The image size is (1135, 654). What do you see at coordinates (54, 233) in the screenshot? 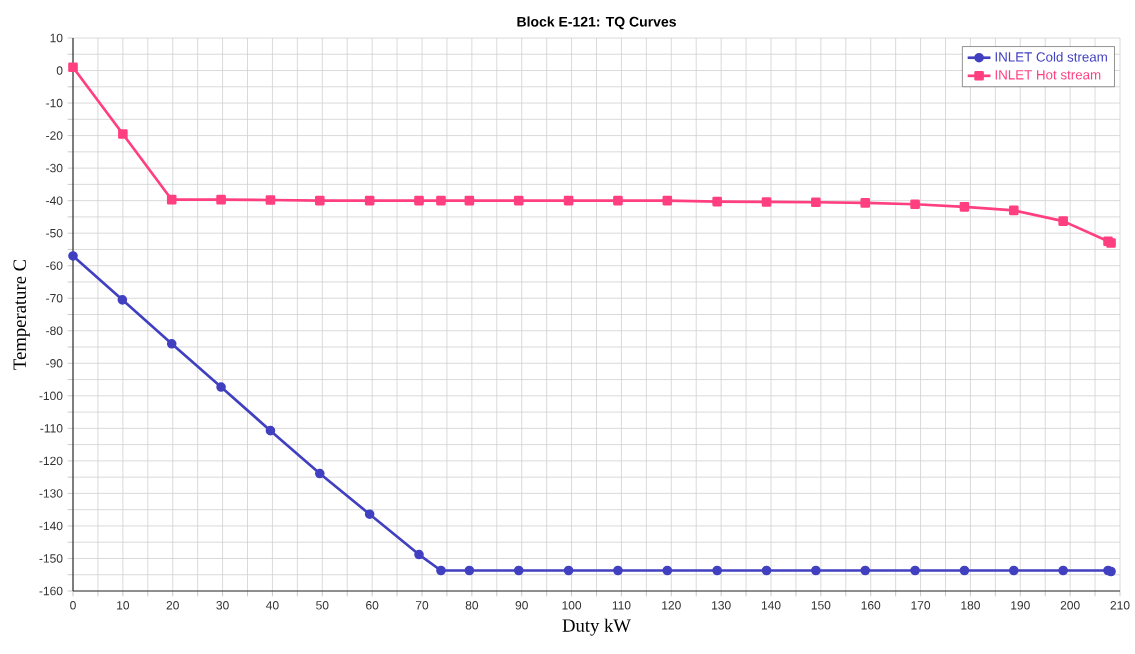
I see `y-tick-label: -50` at bounding box center [54, 233].